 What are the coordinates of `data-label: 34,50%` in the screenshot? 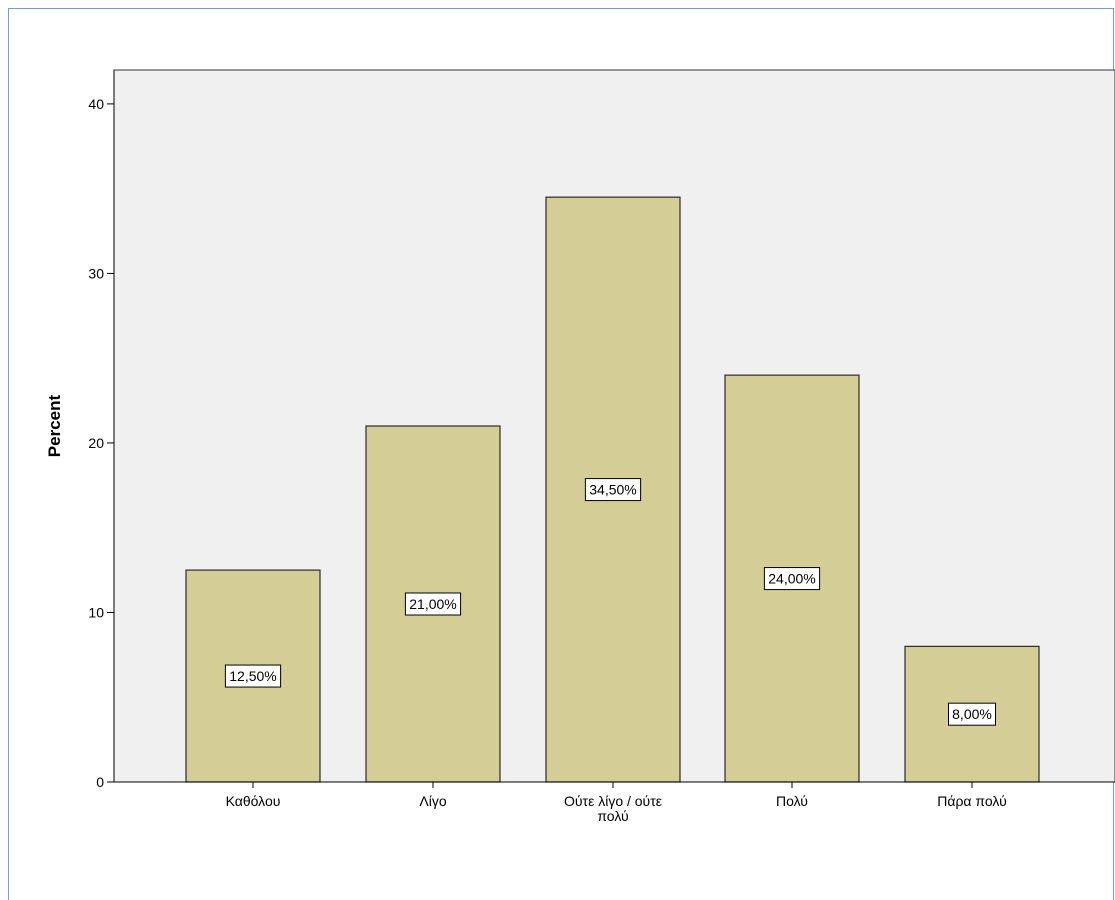 It's located at (612, 490).